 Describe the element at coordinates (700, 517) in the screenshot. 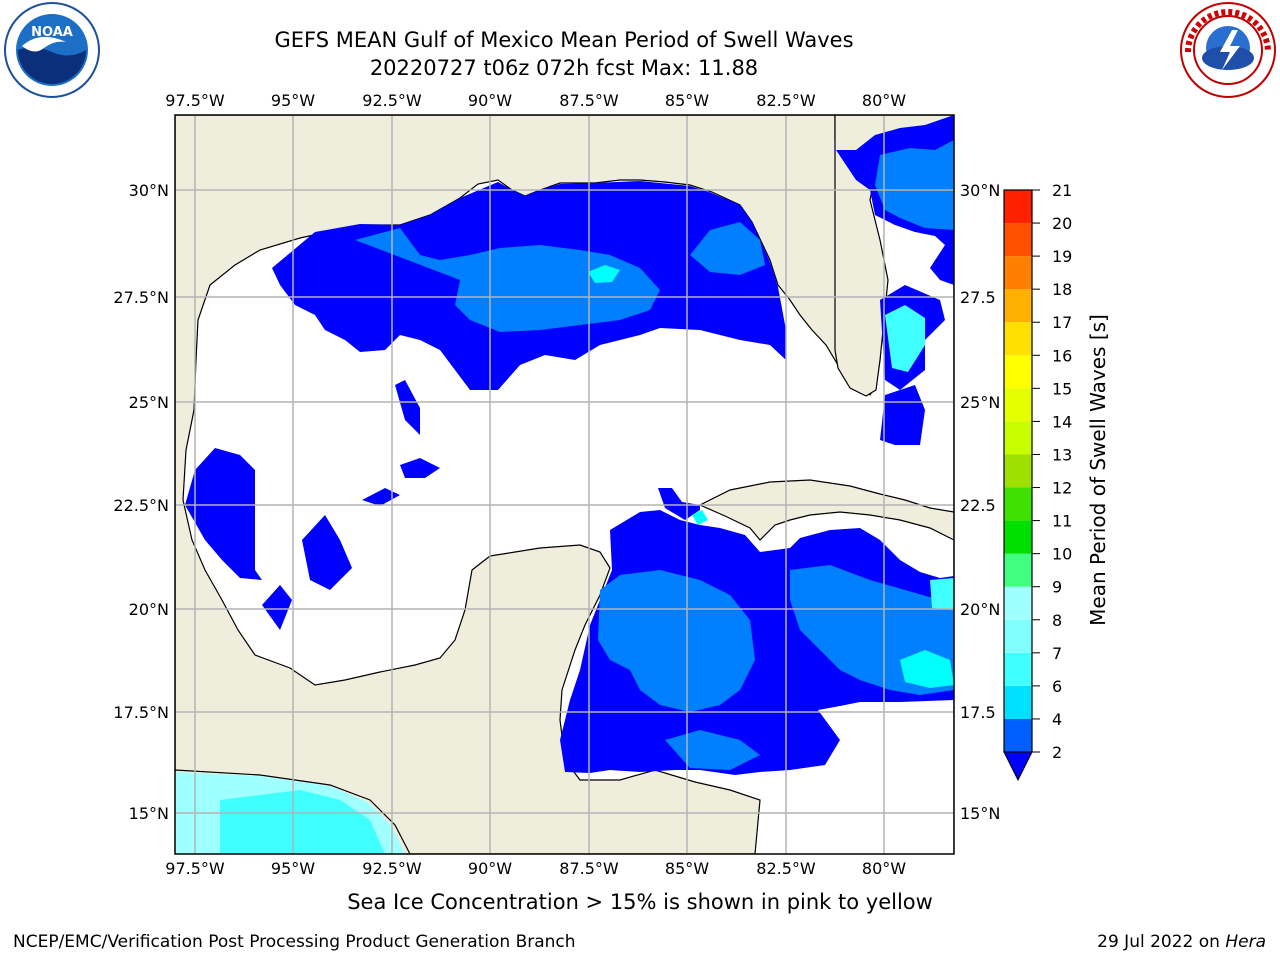

I see `swell-yucatan-4s` at that location.